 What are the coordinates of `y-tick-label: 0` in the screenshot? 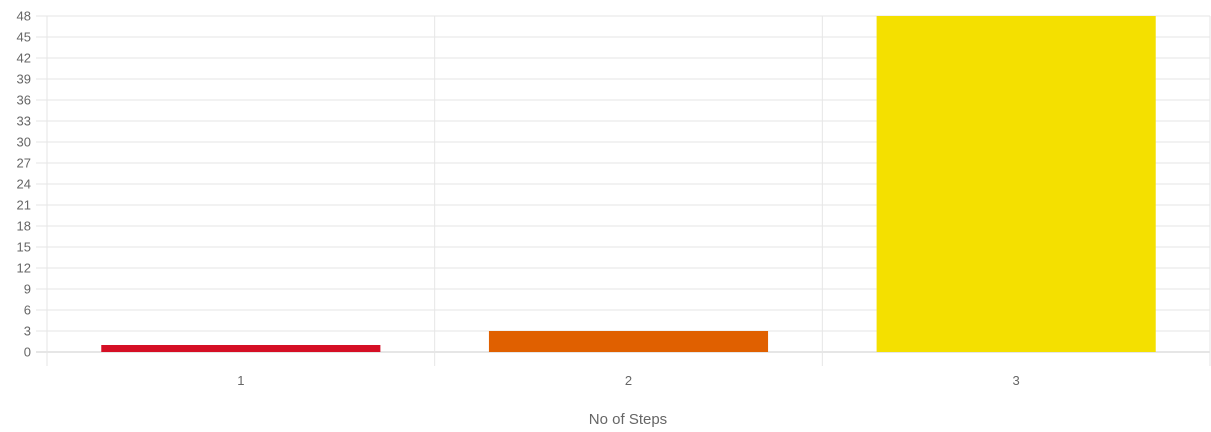 It's located at (27, 352).